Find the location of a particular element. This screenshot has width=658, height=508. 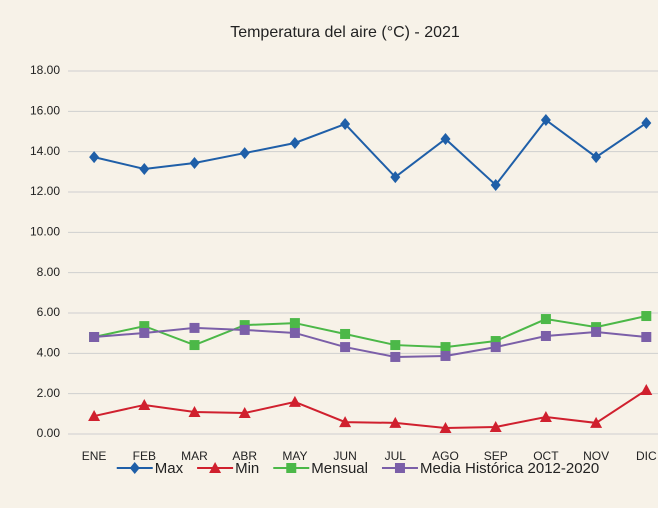

y-tick-label: 2.00 is located at coordinates (49, 393).